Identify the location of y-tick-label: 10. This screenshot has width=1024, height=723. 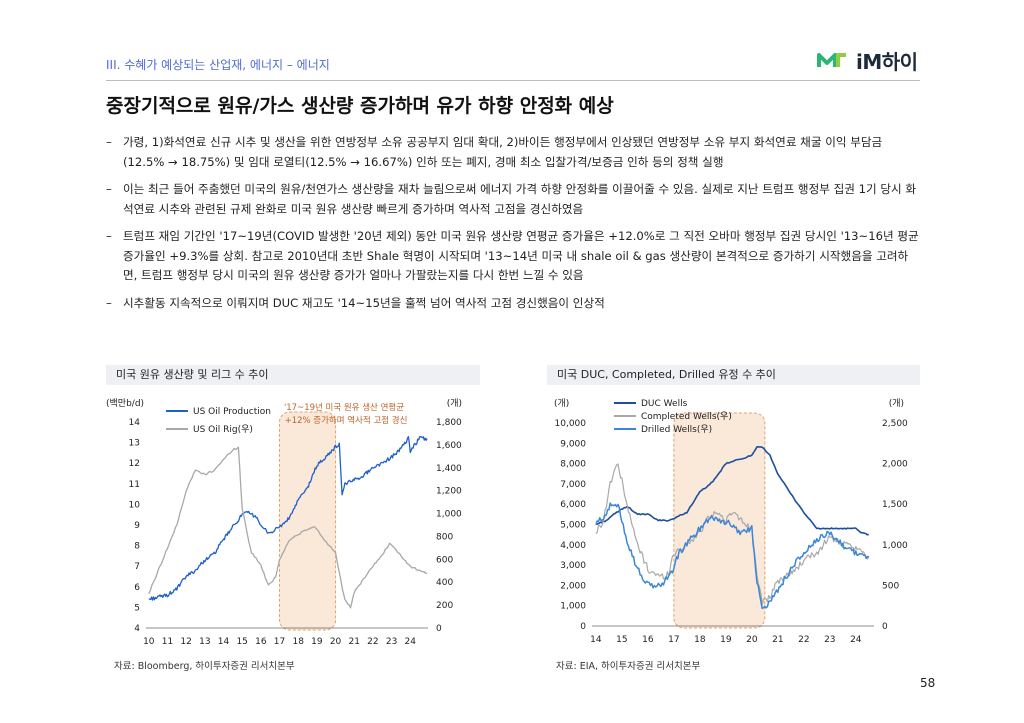
(135, 505).